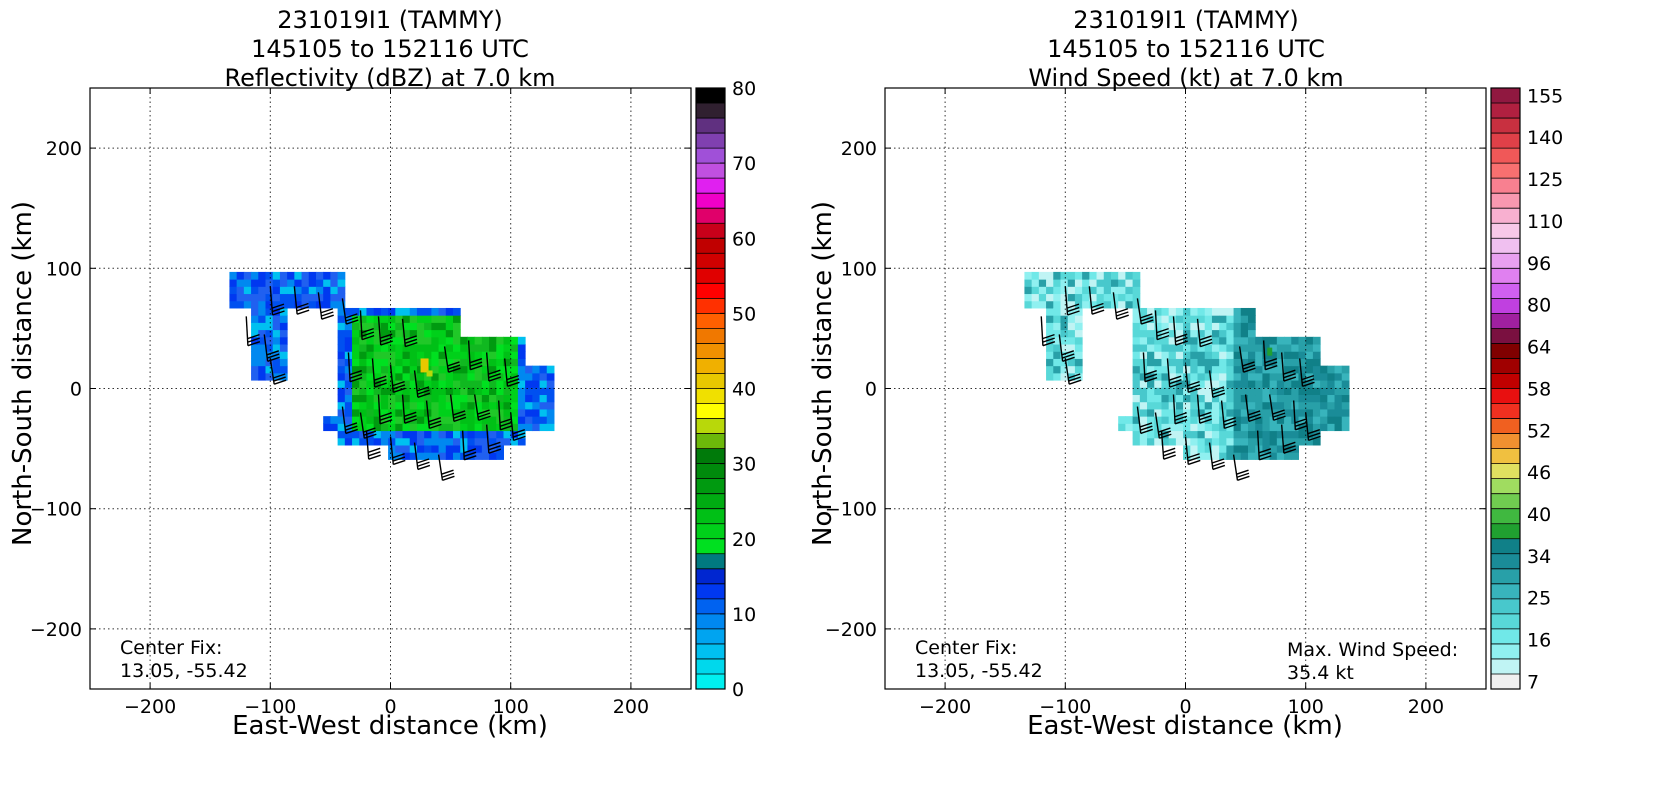  I want to click on colorbar-segment, so click(1505, 411).